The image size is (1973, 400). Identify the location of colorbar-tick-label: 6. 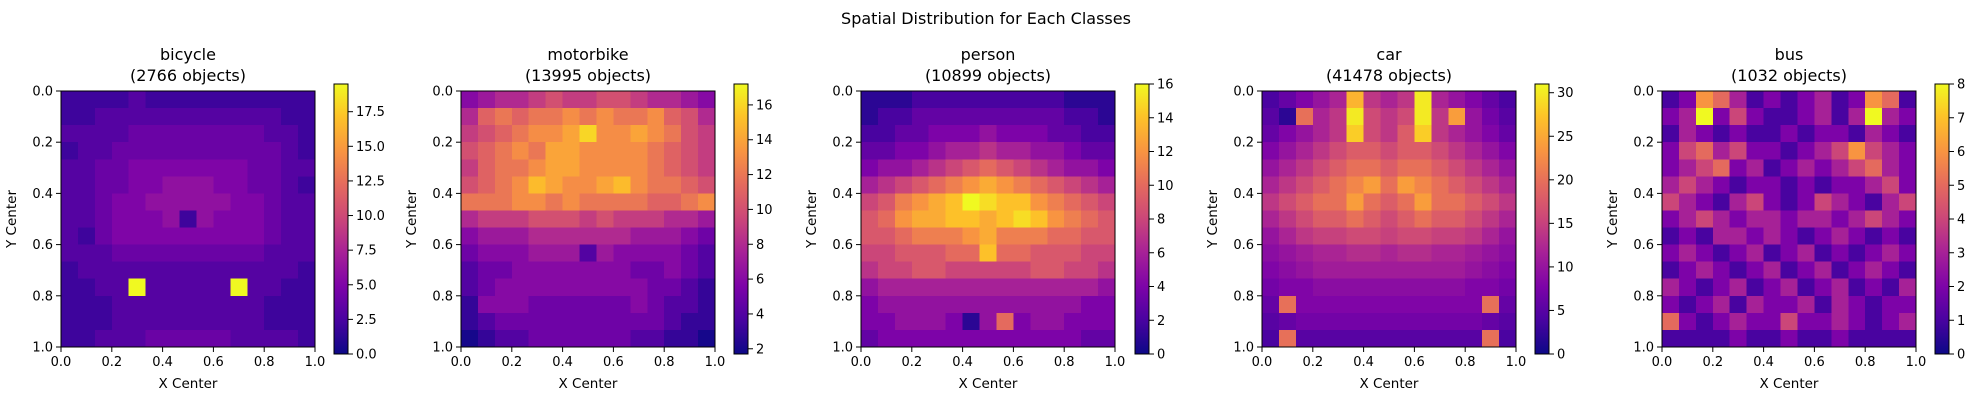
(1161, 253).